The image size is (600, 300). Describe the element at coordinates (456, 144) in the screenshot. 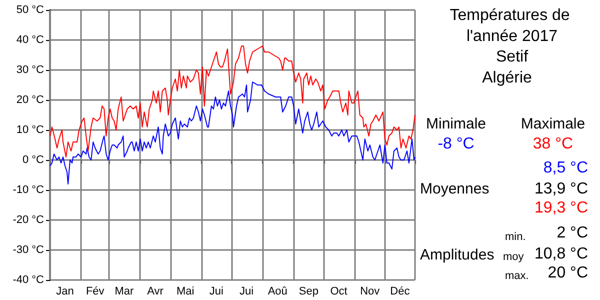

I see `text: -8 °C` at that location.